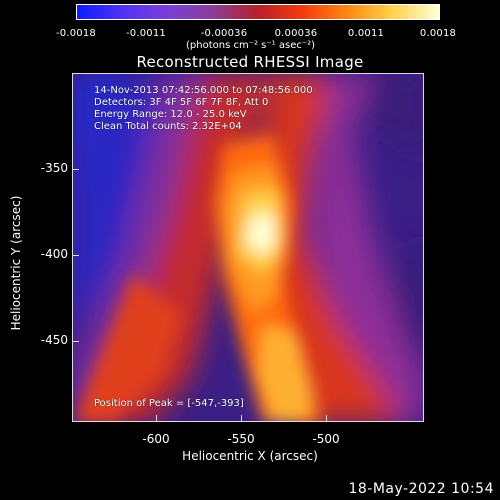 The width and height of the screenshot is (500, 500). I want to click on detectors: Detectors: 3F 4F 5F 6F 7F 8F, Att 0, so click(181, 102).